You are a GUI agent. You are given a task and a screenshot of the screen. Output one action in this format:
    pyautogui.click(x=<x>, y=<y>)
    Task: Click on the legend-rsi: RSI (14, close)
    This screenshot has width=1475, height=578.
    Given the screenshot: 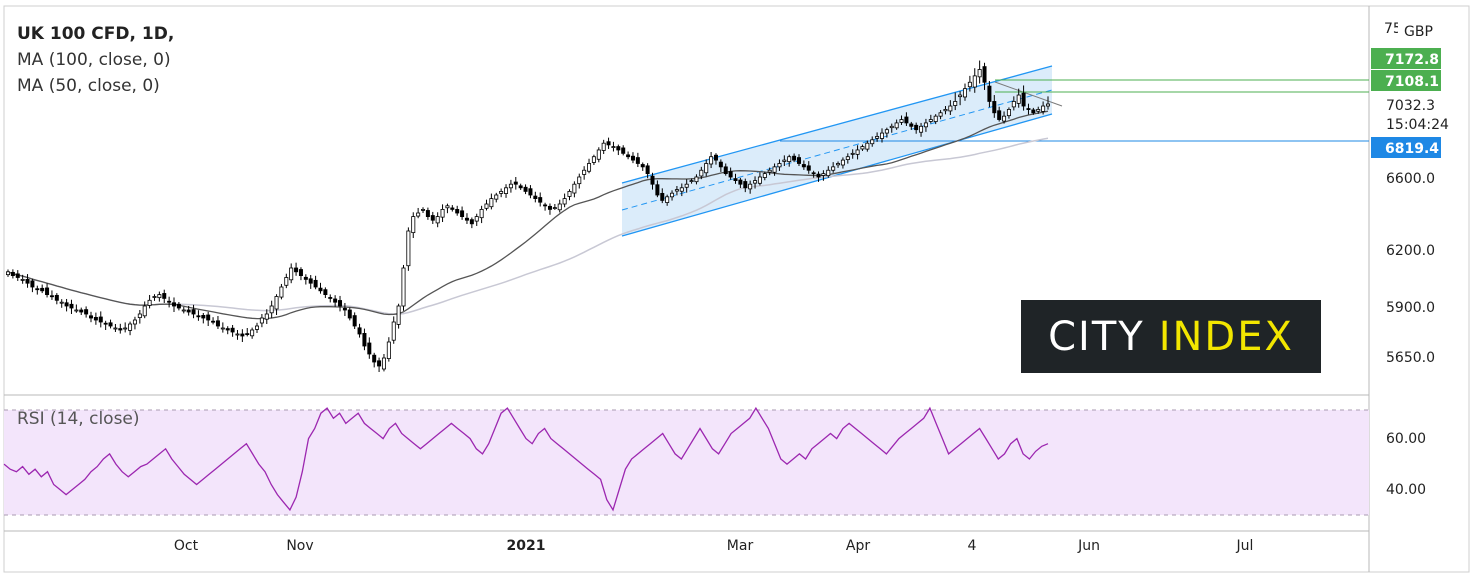 What is the action you would take?
    pyautogui.click(x=78, y=419)
    